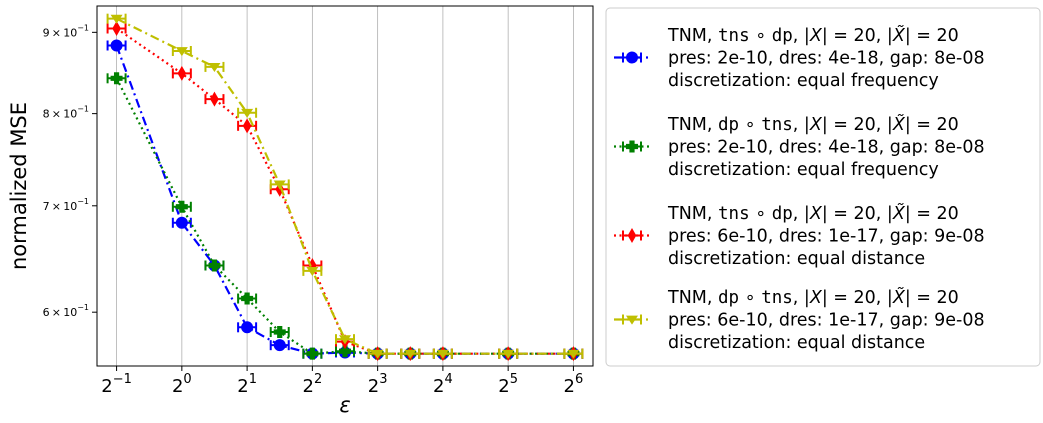  What do you see at coordinates (66, 311) in the screenshot?
I see `y-tick-label: 6 × 10−1` at bounding box center [66, 311].